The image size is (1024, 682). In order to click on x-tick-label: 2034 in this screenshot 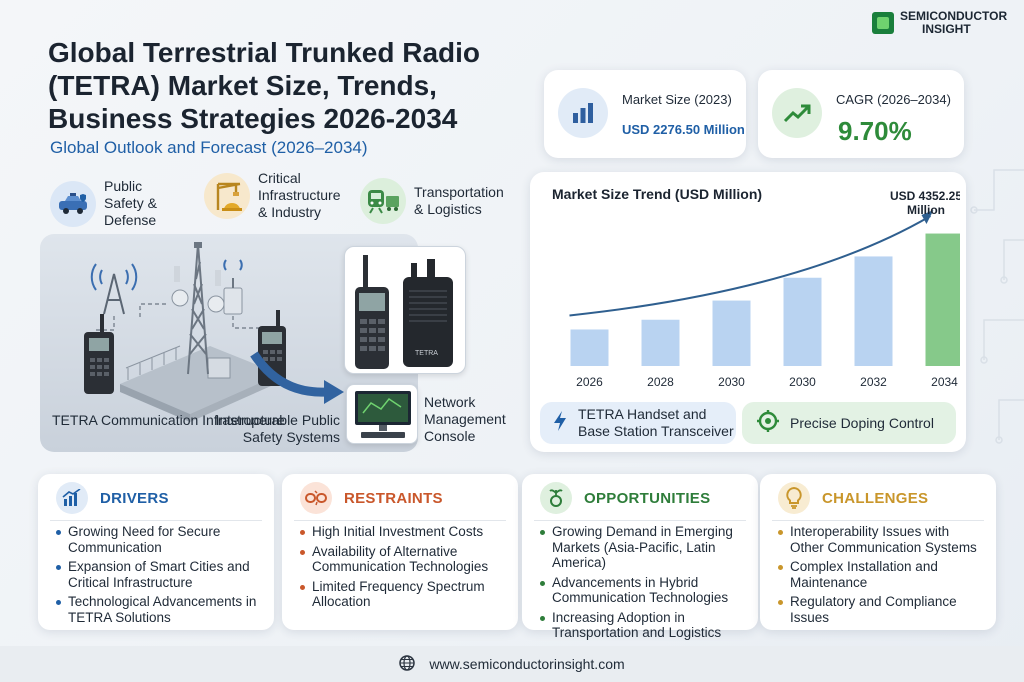, I will do `click(944, 382)`.